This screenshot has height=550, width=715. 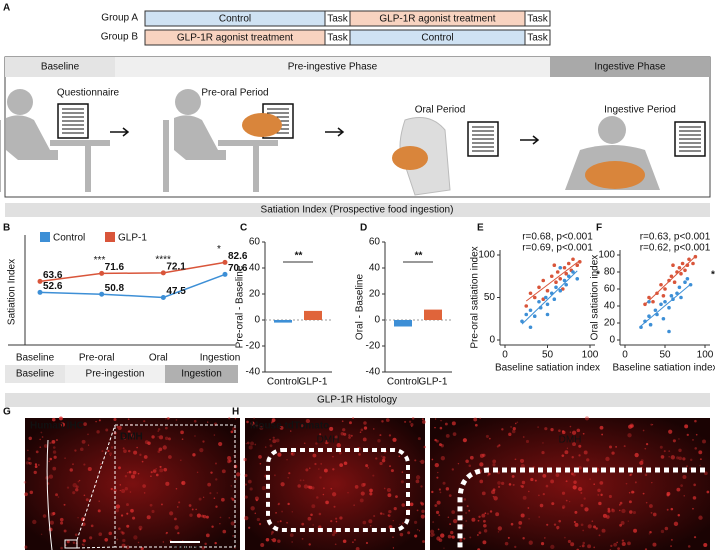 I want to click on table-leg, so click(x=256, y=169).